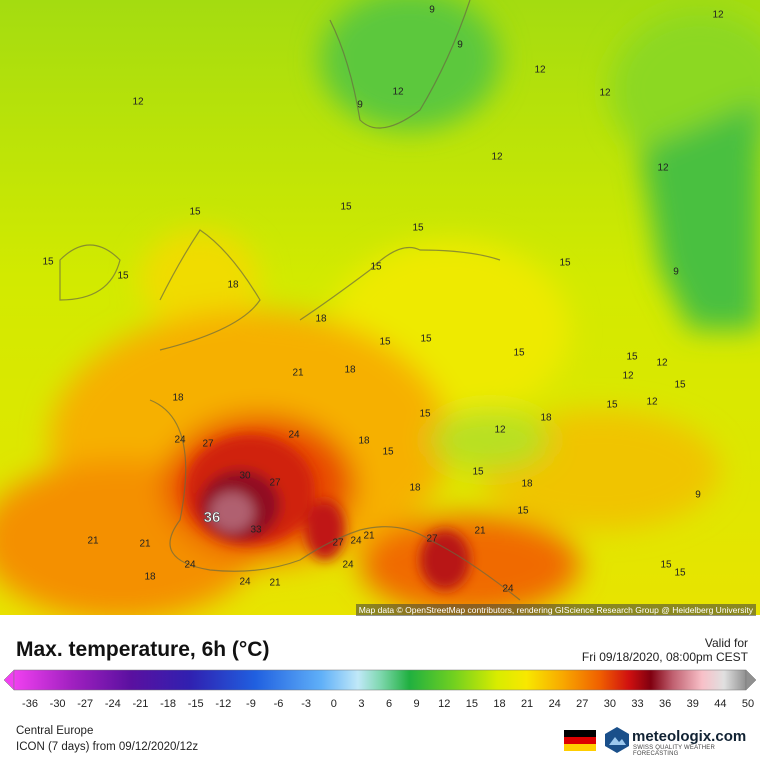 The width and height of the screenshot is (760, 760). Describe the element at coordinates (693, 704) in the screenshot. I see `colorbar-tick-label: 39` at that location.